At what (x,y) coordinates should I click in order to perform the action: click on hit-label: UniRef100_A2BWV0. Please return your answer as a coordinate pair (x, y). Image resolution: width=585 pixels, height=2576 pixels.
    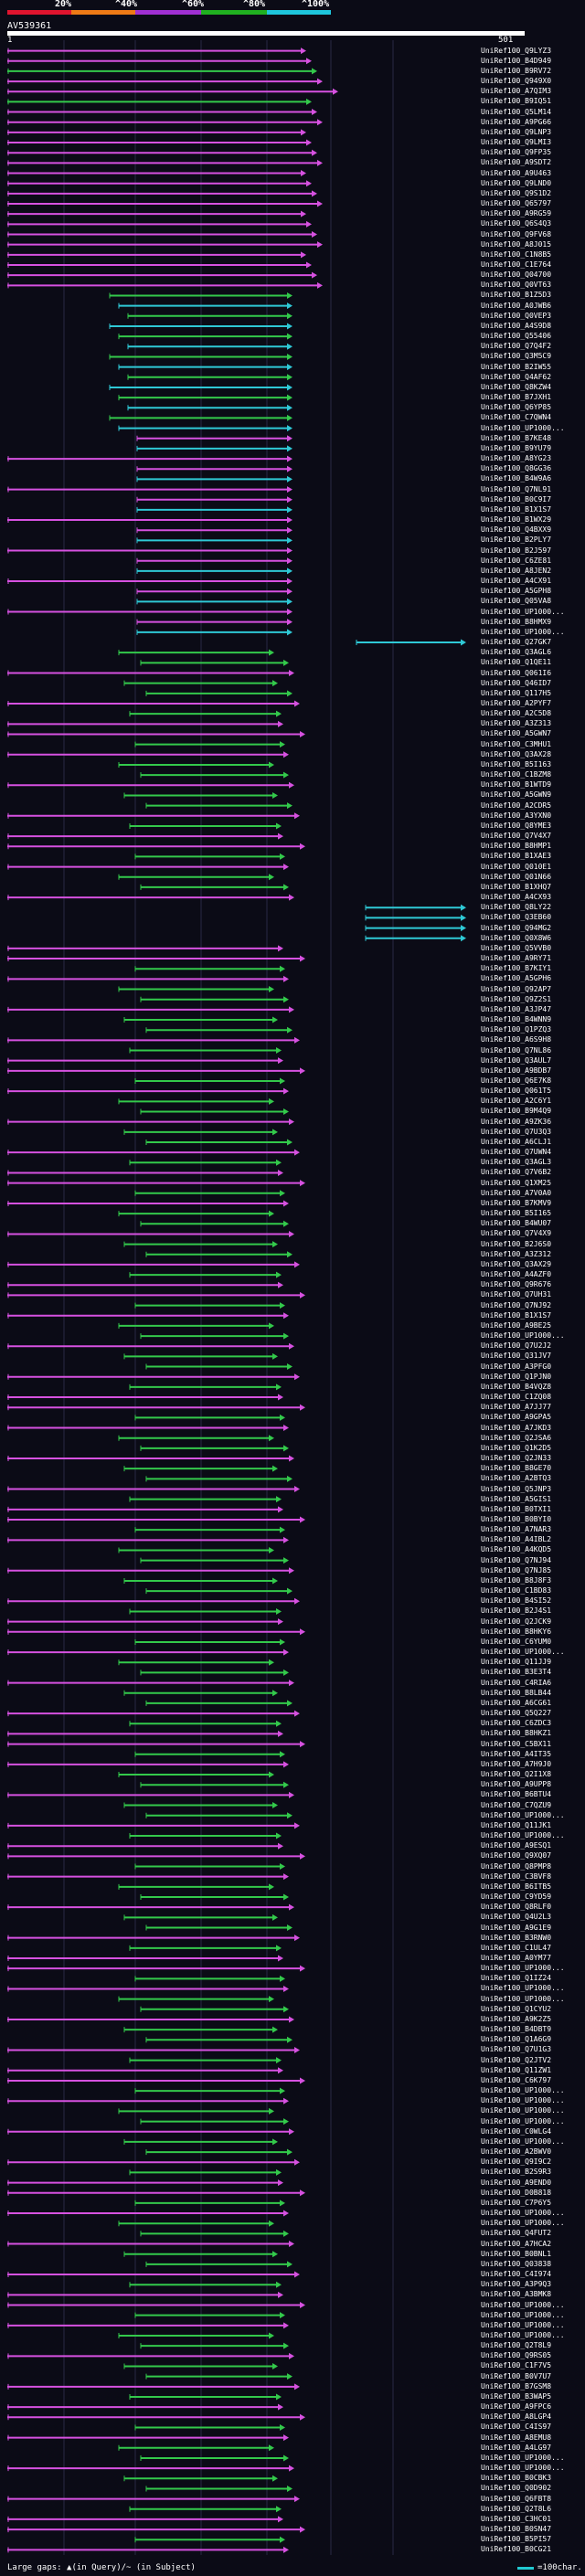
    Looking at the image, I should click on (516, 2152).